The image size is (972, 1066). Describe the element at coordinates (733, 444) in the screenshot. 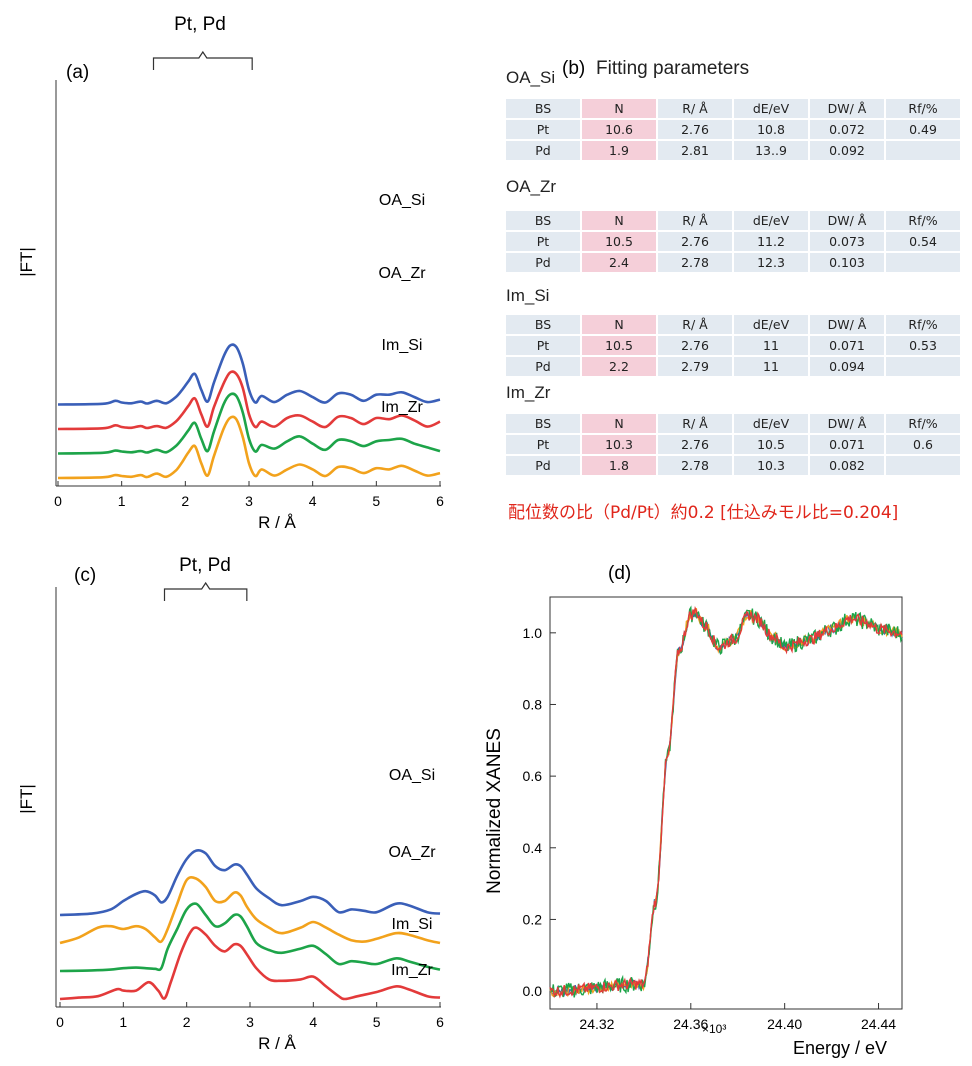

I see `table-row: Pt 10.3 2.76 10.5 0.071 0.6` at that location.